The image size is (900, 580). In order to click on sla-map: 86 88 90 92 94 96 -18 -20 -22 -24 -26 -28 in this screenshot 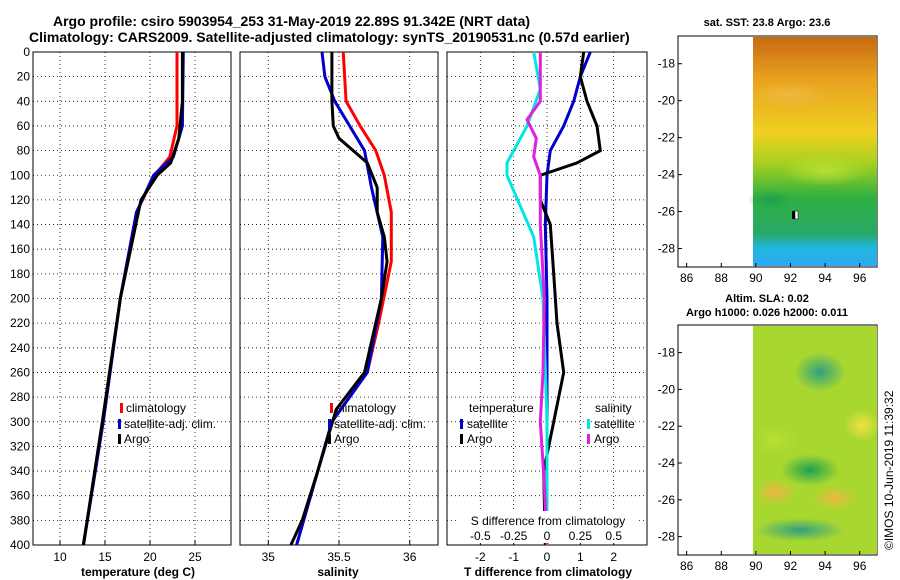, I will do `click(769, 448)`.